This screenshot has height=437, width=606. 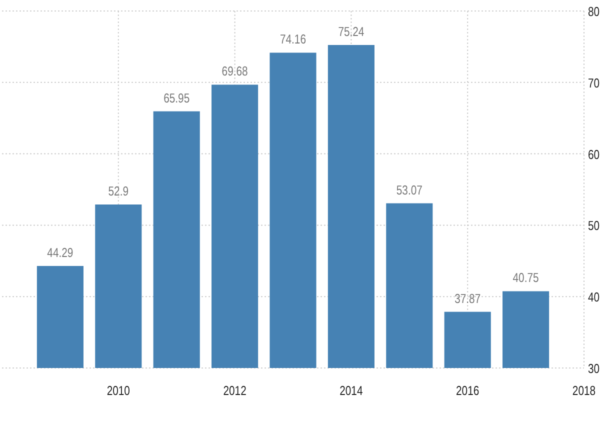 I want to click on y-tick-label: 30, so click(x=594, y=369).